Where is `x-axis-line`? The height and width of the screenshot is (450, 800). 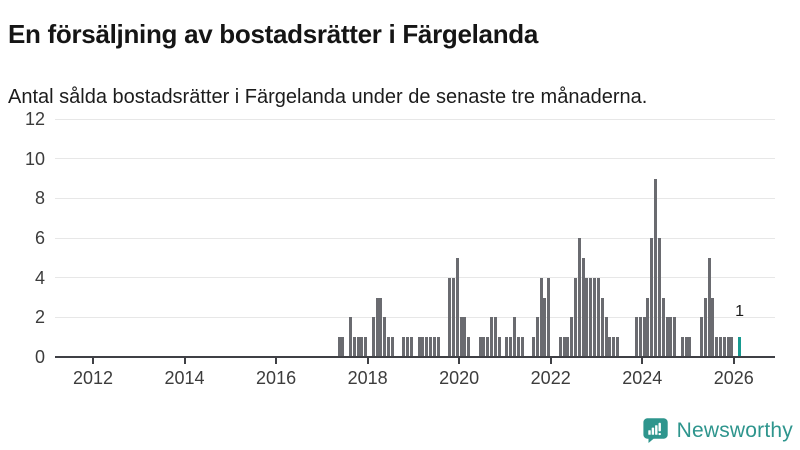
x-axis-line is located at coordinates (415, 357).